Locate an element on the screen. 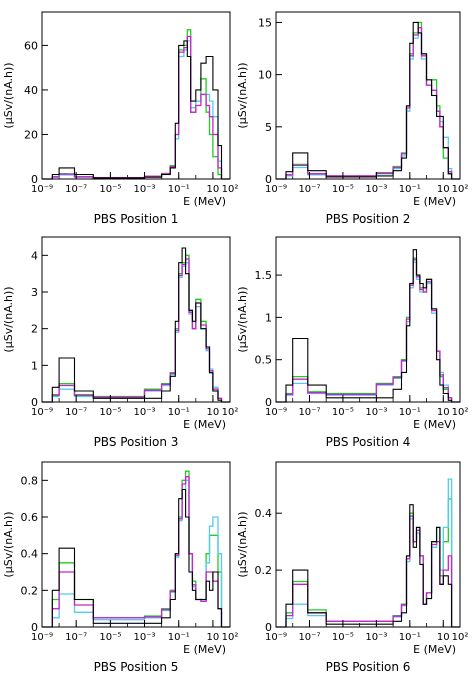 The image size is (474, 677). y-tick-label: 10 is located at coordinates (265, 75).